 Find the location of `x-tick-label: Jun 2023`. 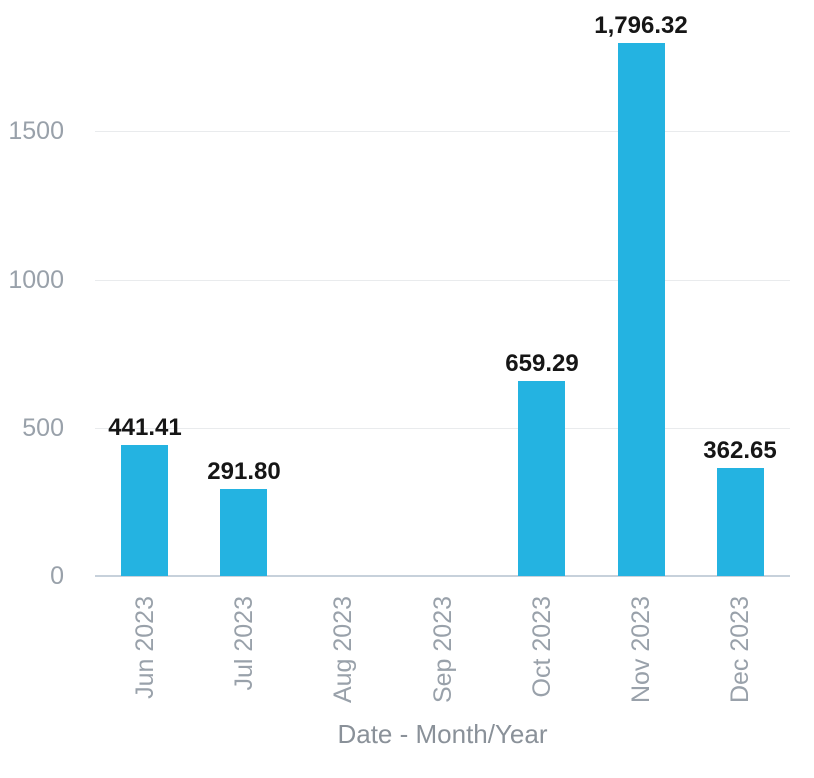

x-tick-label: Jun 2023 is located at coordinates (145, 647).